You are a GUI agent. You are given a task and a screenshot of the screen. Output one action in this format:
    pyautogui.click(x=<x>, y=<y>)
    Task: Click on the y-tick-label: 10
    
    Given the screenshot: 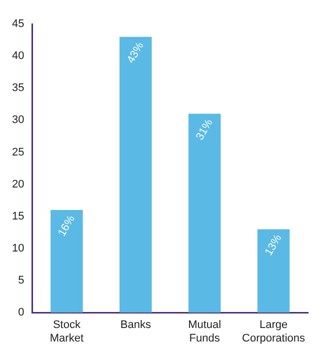 What is the action you would take?
    pyautogui.click(x=18, y=248)
    